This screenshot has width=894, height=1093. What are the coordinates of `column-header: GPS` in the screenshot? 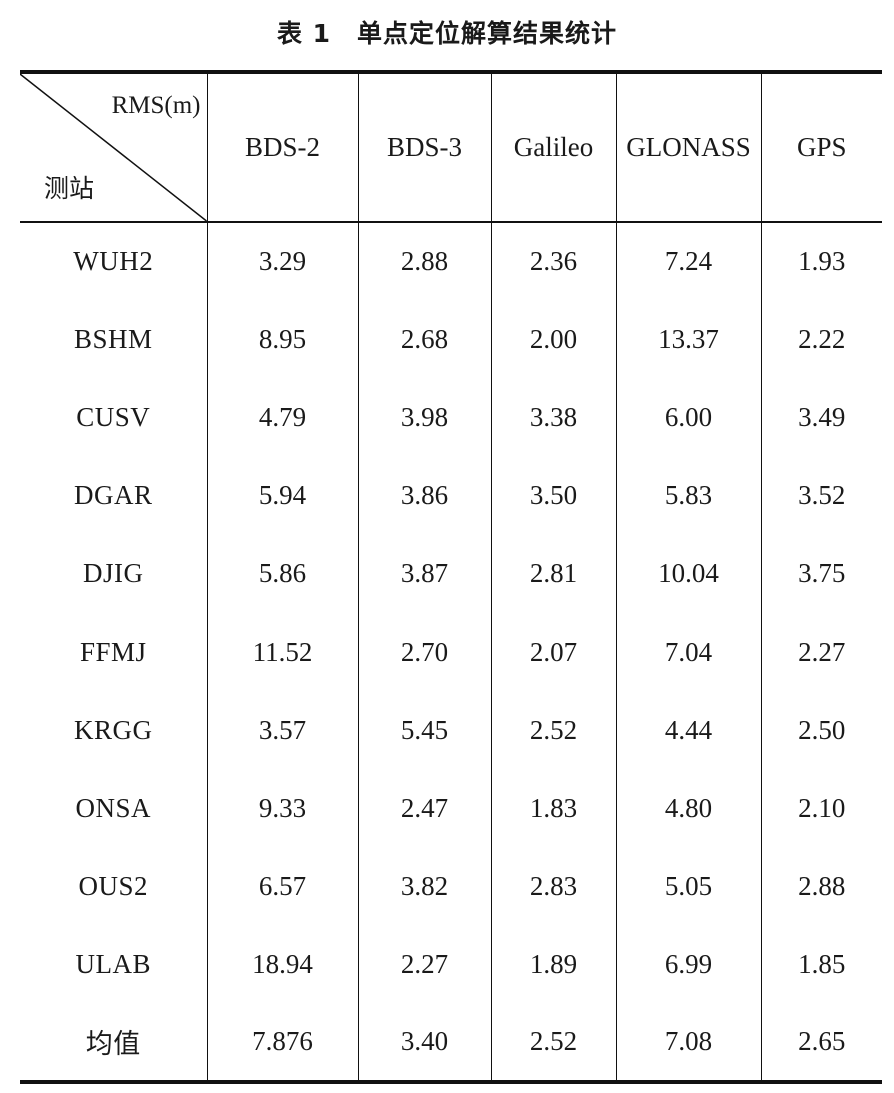 It's located at (821, 146).